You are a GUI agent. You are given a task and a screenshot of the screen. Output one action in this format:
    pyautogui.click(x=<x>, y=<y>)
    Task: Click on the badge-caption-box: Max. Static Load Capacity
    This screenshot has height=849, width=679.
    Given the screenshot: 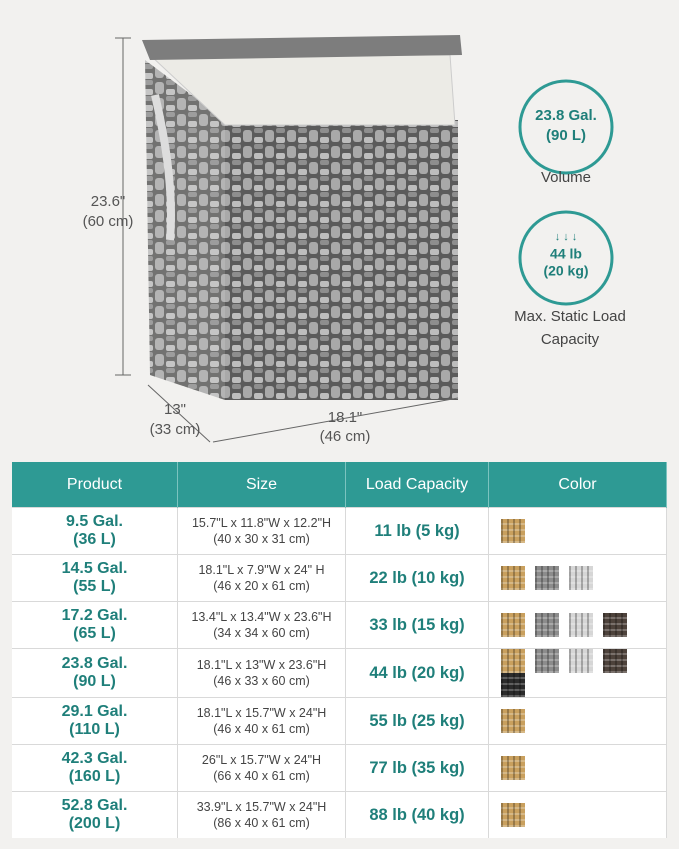 What is the action you would take?
    pyautogui.click(x=570, y=328)
    